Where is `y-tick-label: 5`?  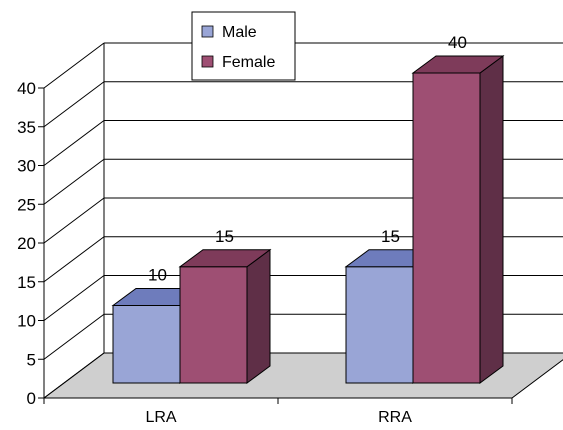 y-tick-label: 5 is located at coordinates (31, 359).